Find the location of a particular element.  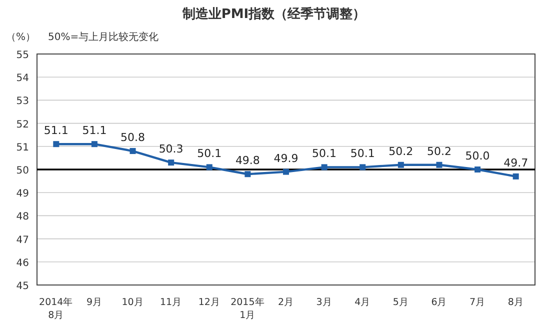

x-tick-label: 10月 is located at coordinates (133, 302).